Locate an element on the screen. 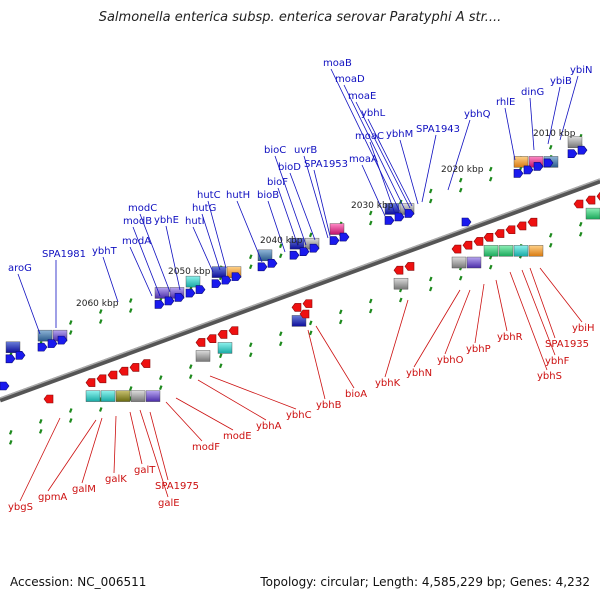 The image size is (600, 600). gene-label-SPA1975: SPA1975 is located at coordinates (177, 486).